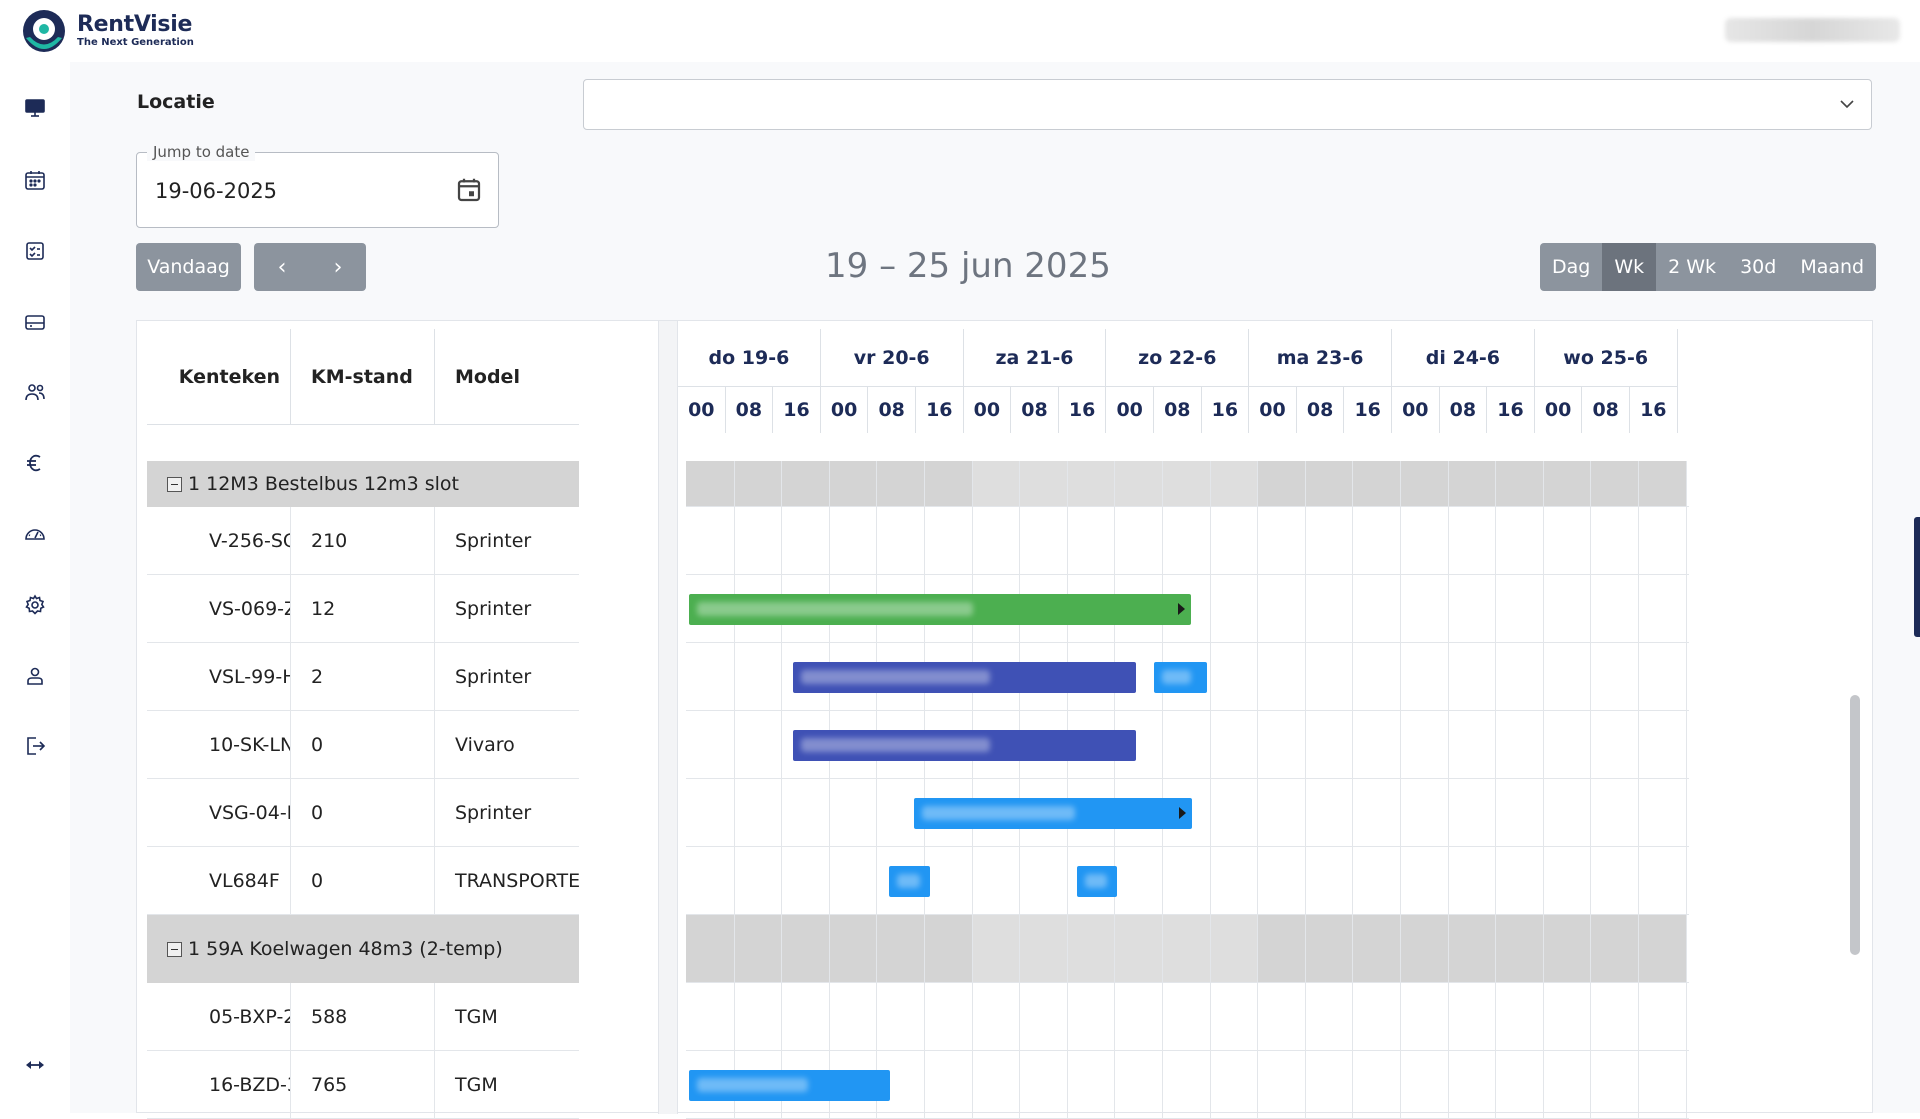  Describe the element at coordinates (35, 534) in the screenshot. I see `speedometer-icon` at that location.